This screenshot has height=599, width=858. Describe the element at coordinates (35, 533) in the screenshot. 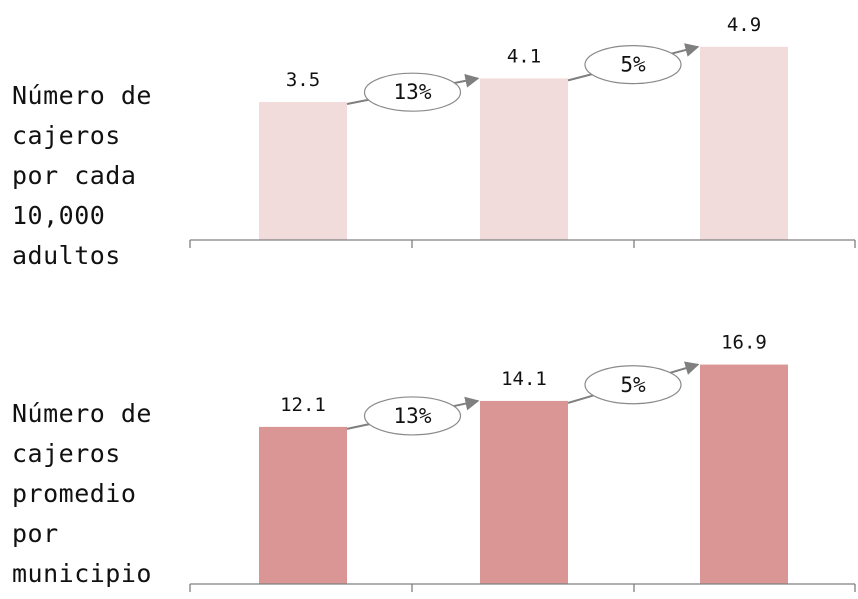

I see `row-label-line: por` at that location.